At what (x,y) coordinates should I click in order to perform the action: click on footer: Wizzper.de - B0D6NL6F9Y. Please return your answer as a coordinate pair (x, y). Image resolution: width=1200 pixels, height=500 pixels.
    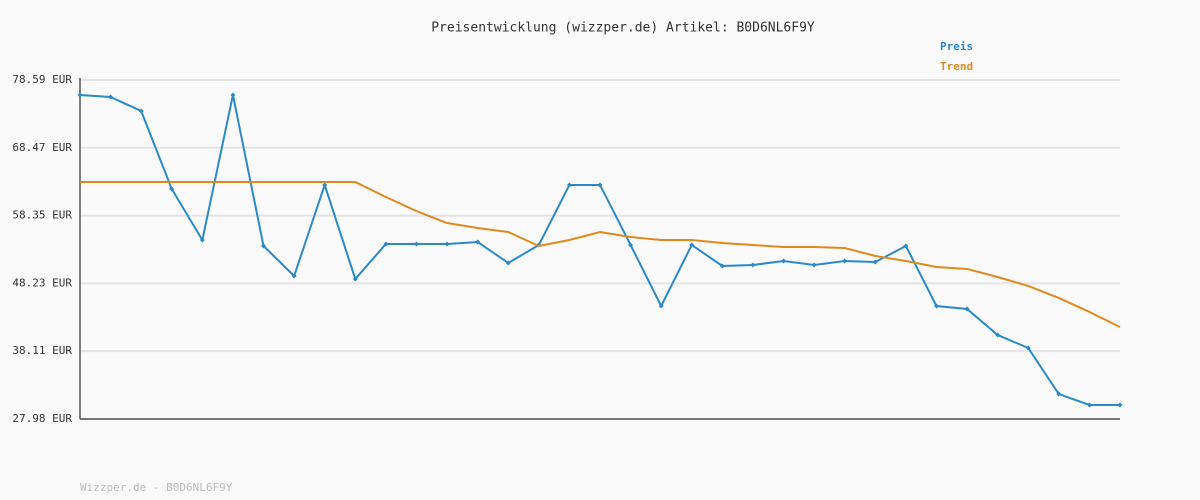
    Looking at the image, I should click on (156, 487).